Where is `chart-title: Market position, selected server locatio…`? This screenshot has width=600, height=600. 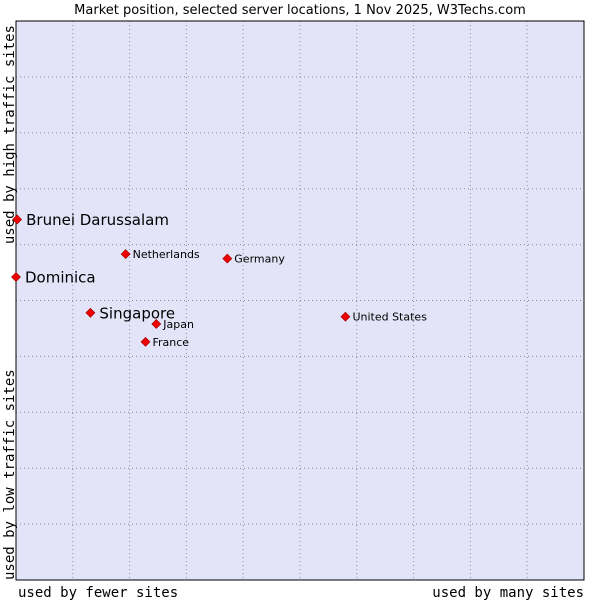 chart-title: Market position, selected server locatio… is located at coordinates (300, 10).